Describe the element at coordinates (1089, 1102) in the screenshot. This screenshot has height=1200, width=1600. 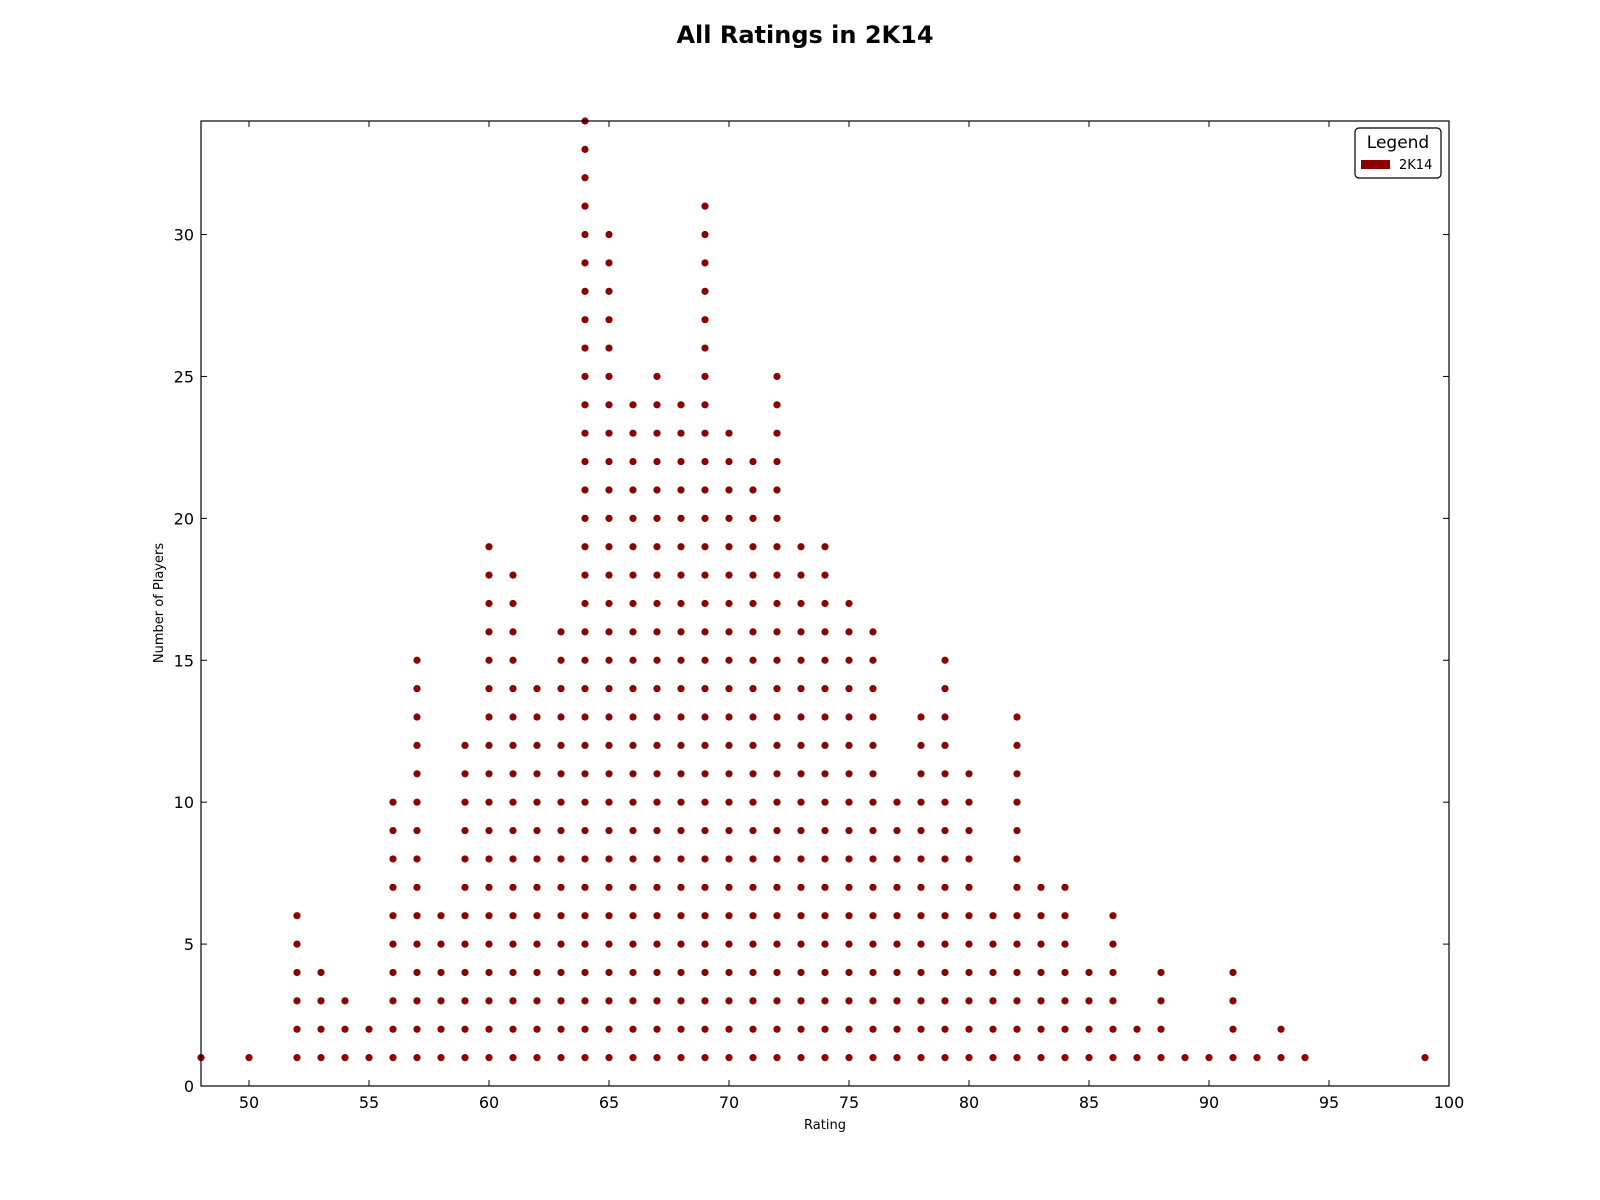
I see `x-tick-label: 85` at that location.